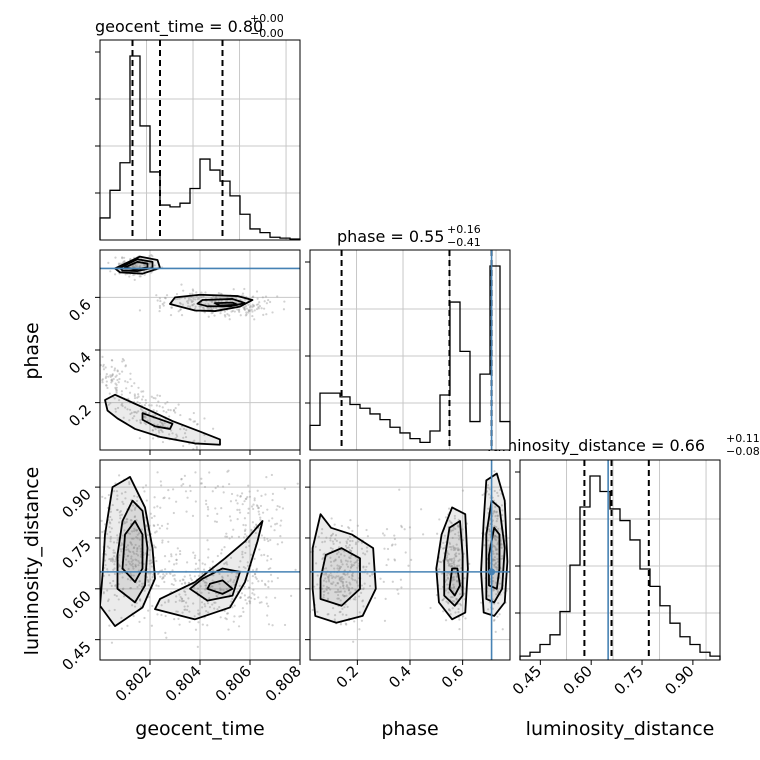  Describe the element at coordinates (32, 350) in the screenshot. I see `ylabel-phase: phase` at that location.